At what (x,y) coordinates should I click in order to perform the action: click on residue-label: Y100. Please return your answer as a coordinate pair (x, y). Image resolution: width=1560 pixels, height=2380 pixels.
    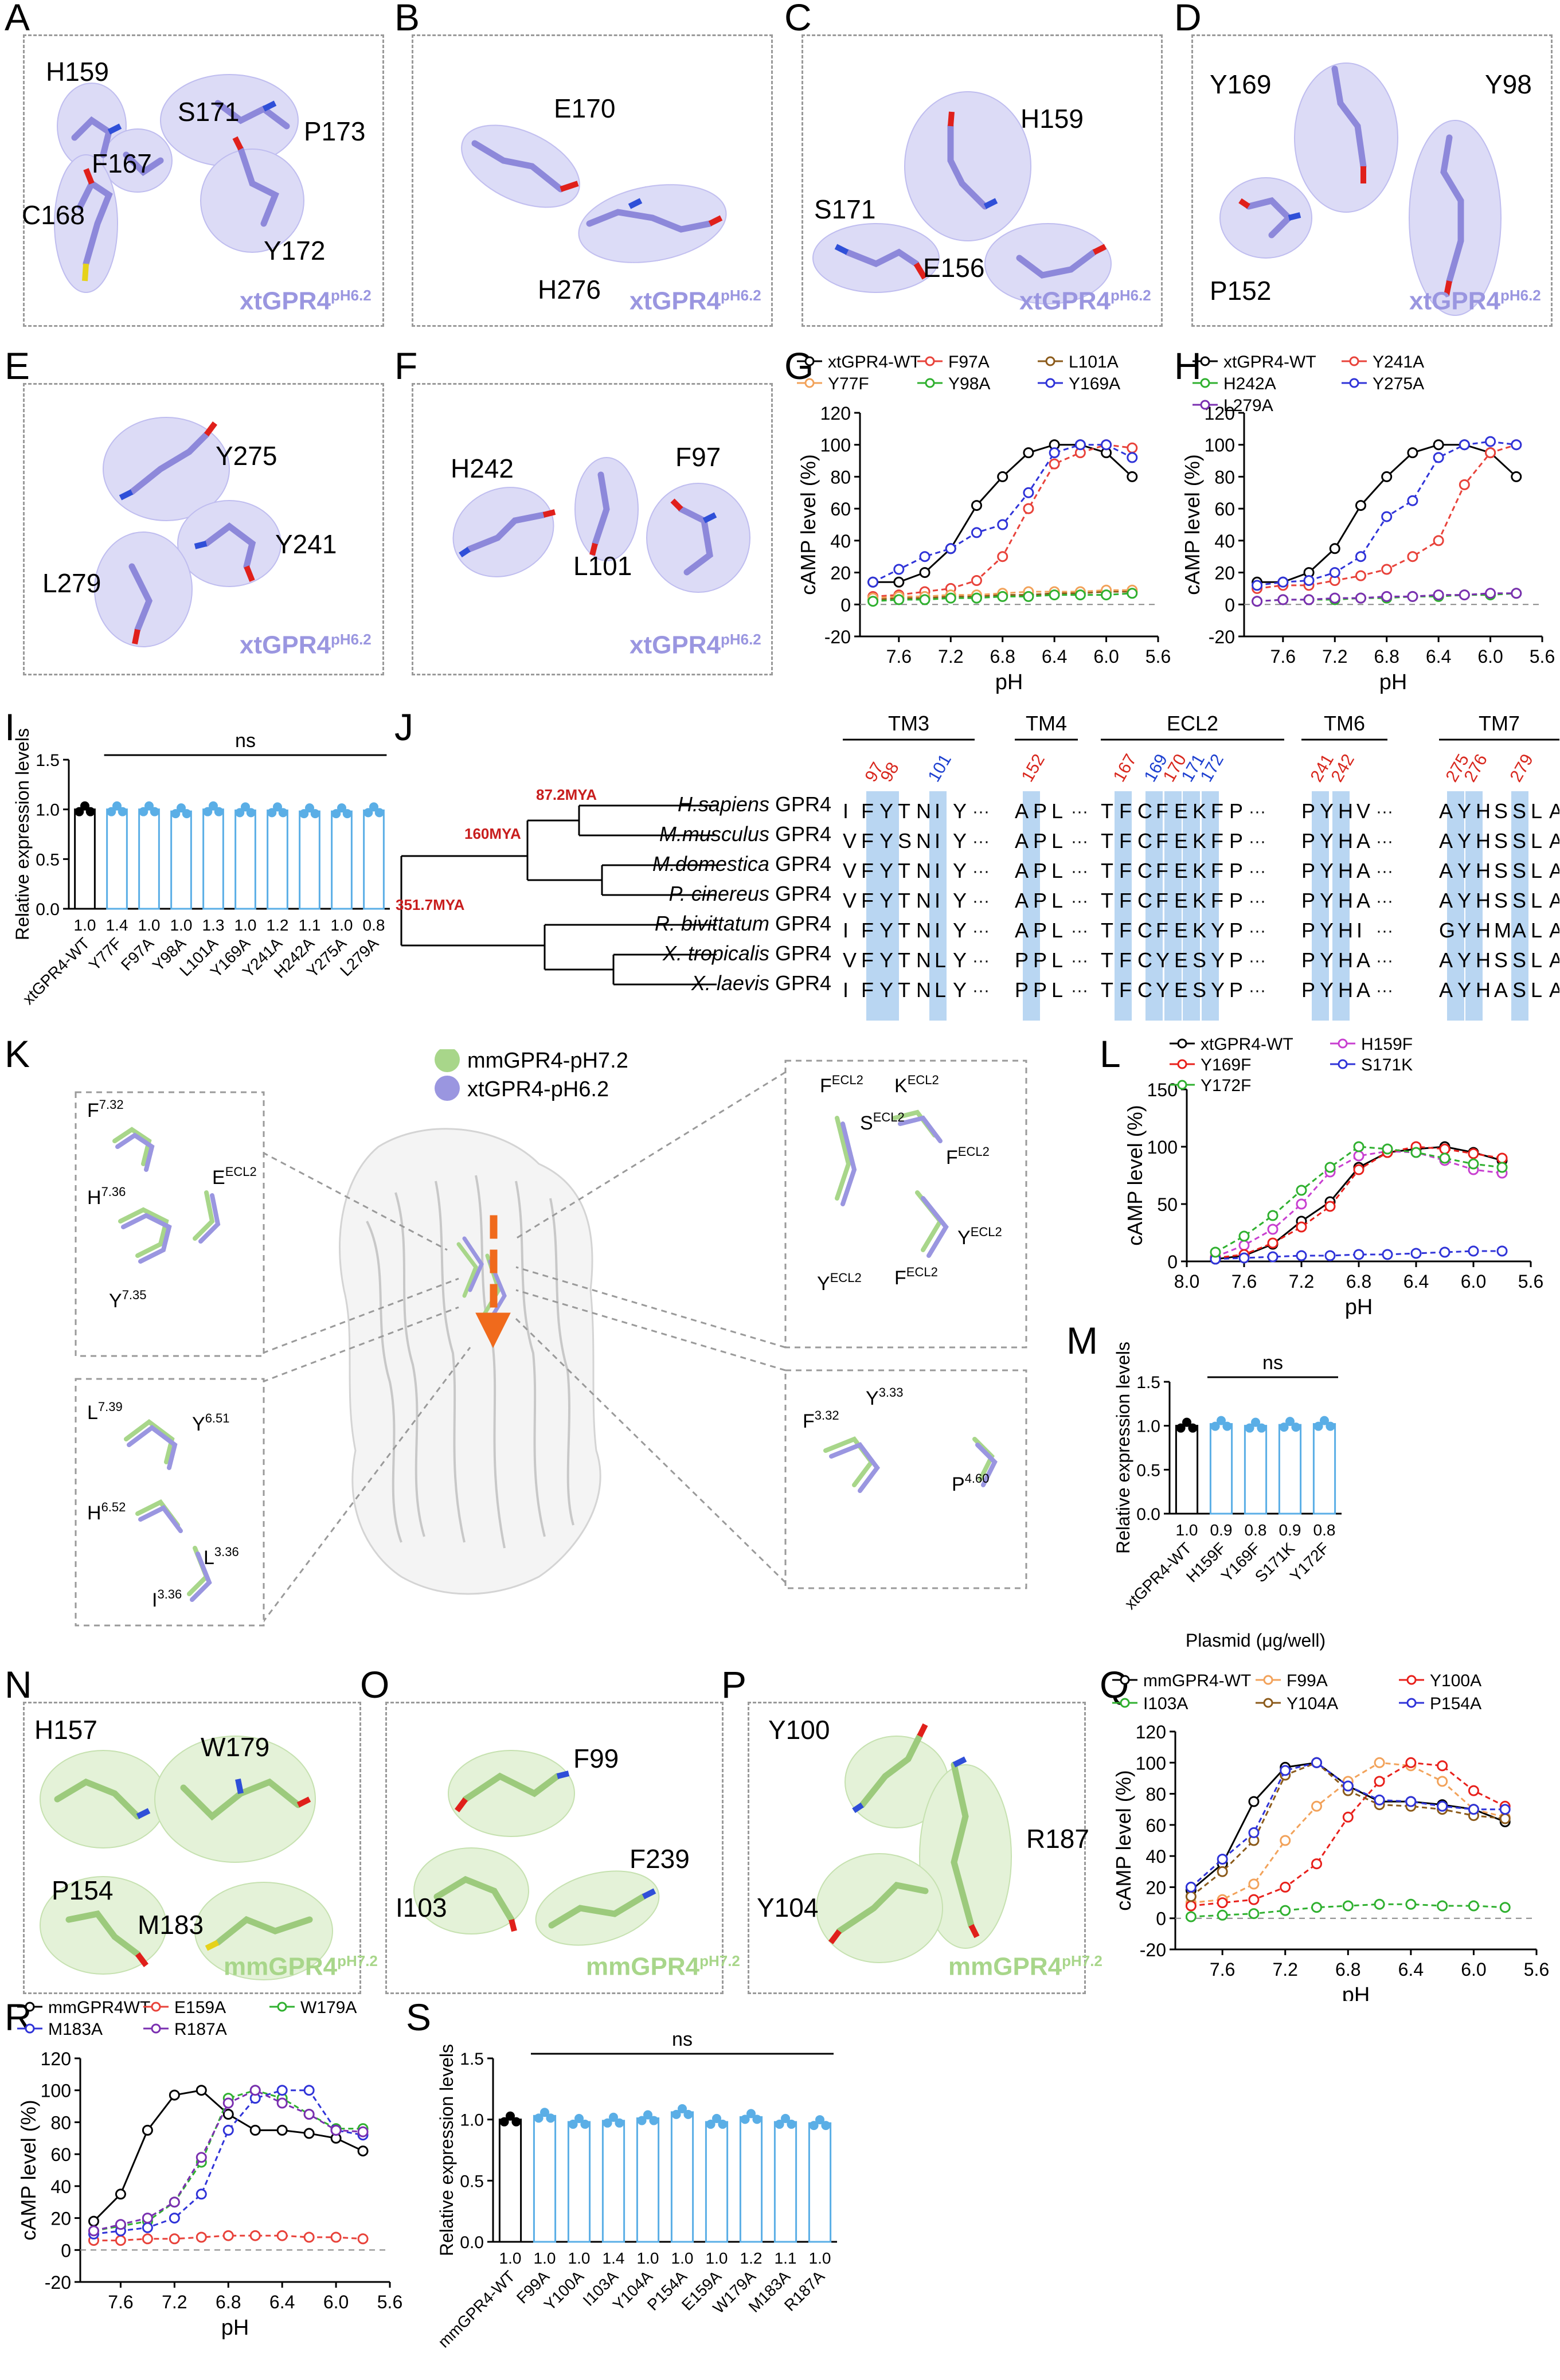
    Looking at the image, I should click on (799, 1730).